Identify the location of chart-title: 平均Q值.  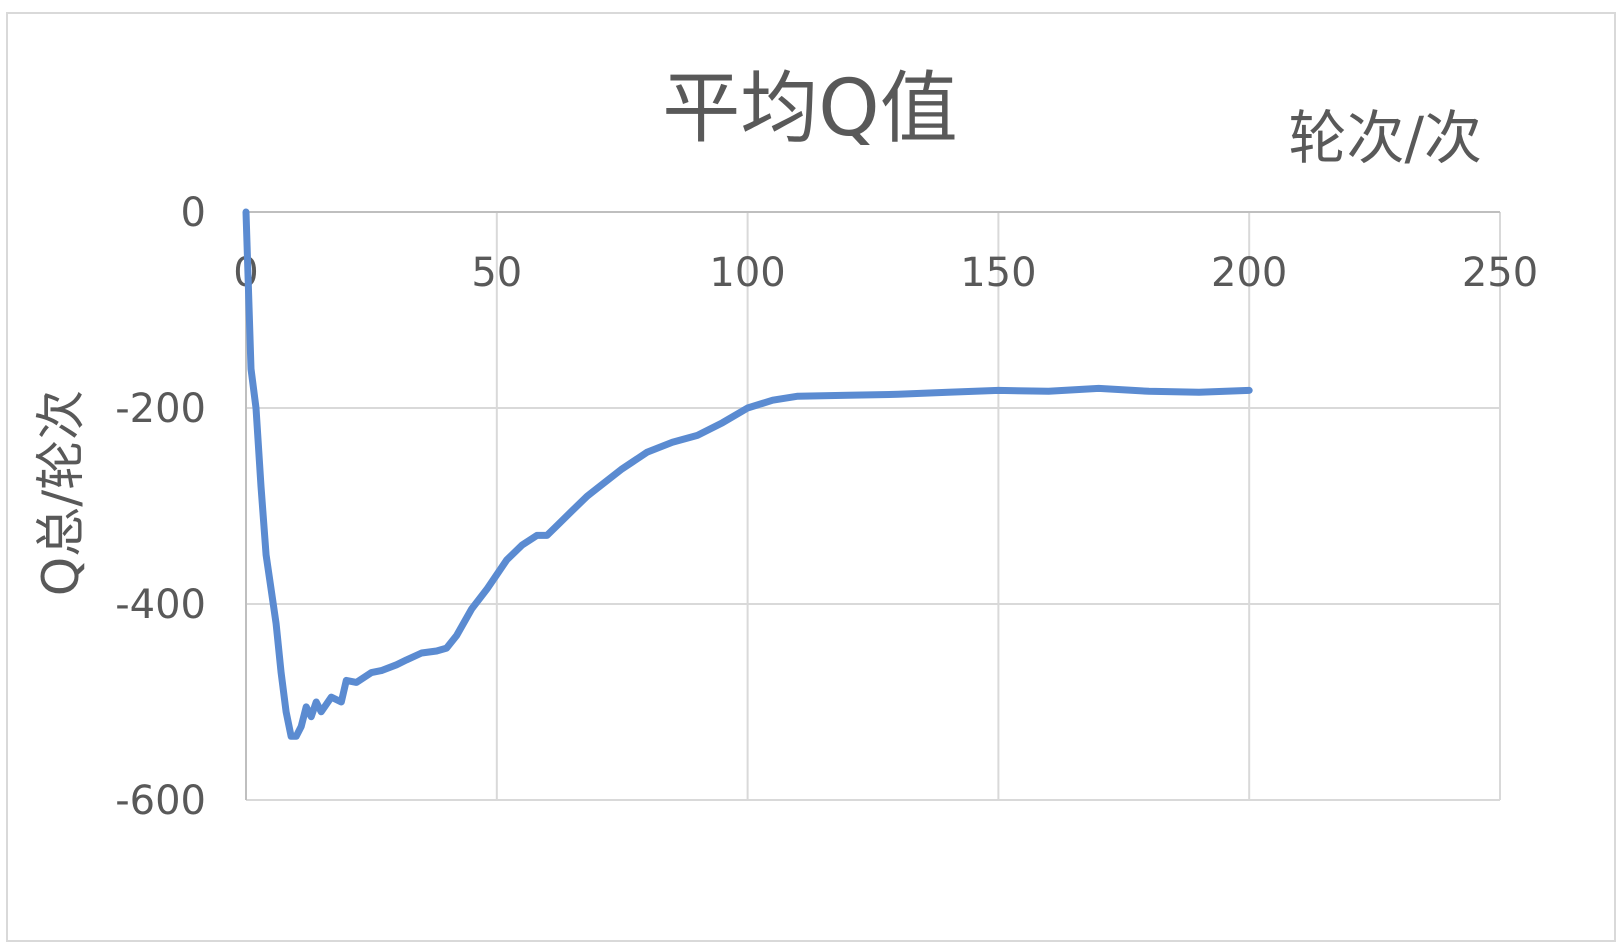
(809, 109).